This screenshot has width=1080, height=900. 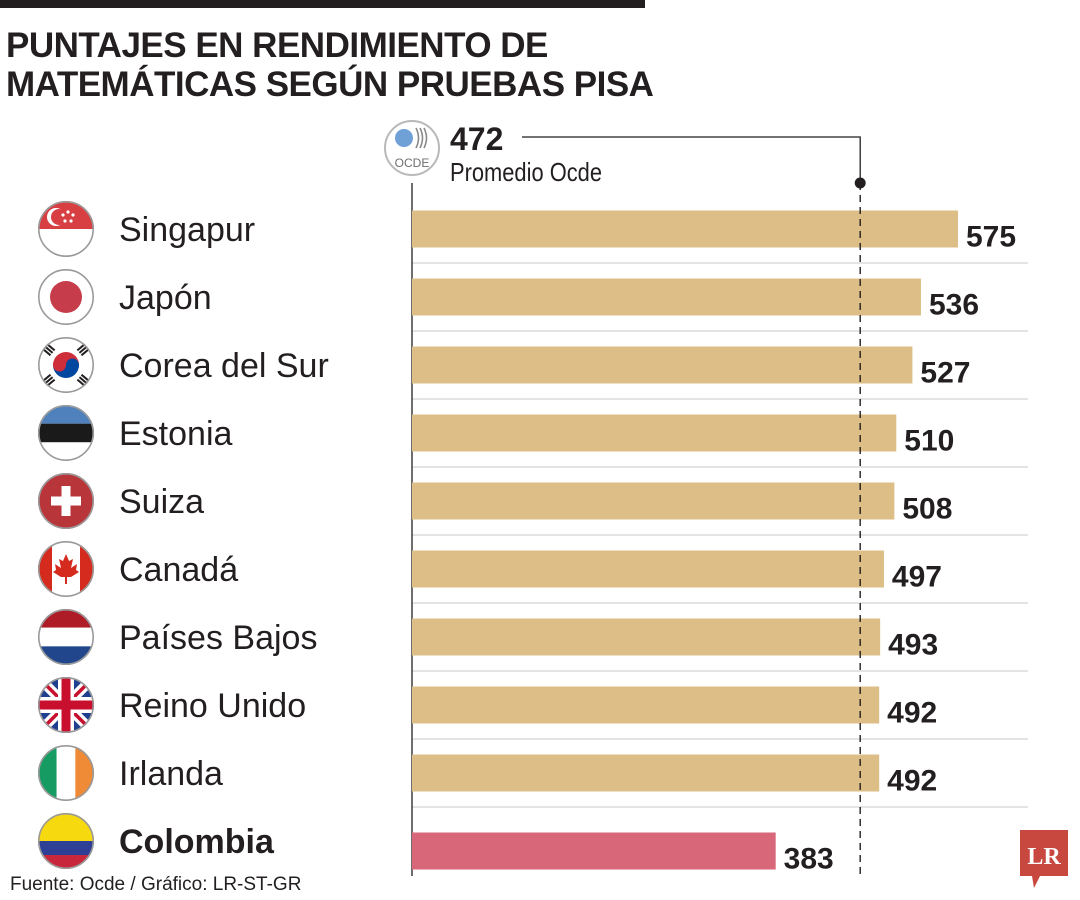 What do you see at coordinates (156, 884) in the screenshot?
I see `source-note: Fuente: Ocde / Gráfico: LR-ST-GR` at bounding box center [156, 884].